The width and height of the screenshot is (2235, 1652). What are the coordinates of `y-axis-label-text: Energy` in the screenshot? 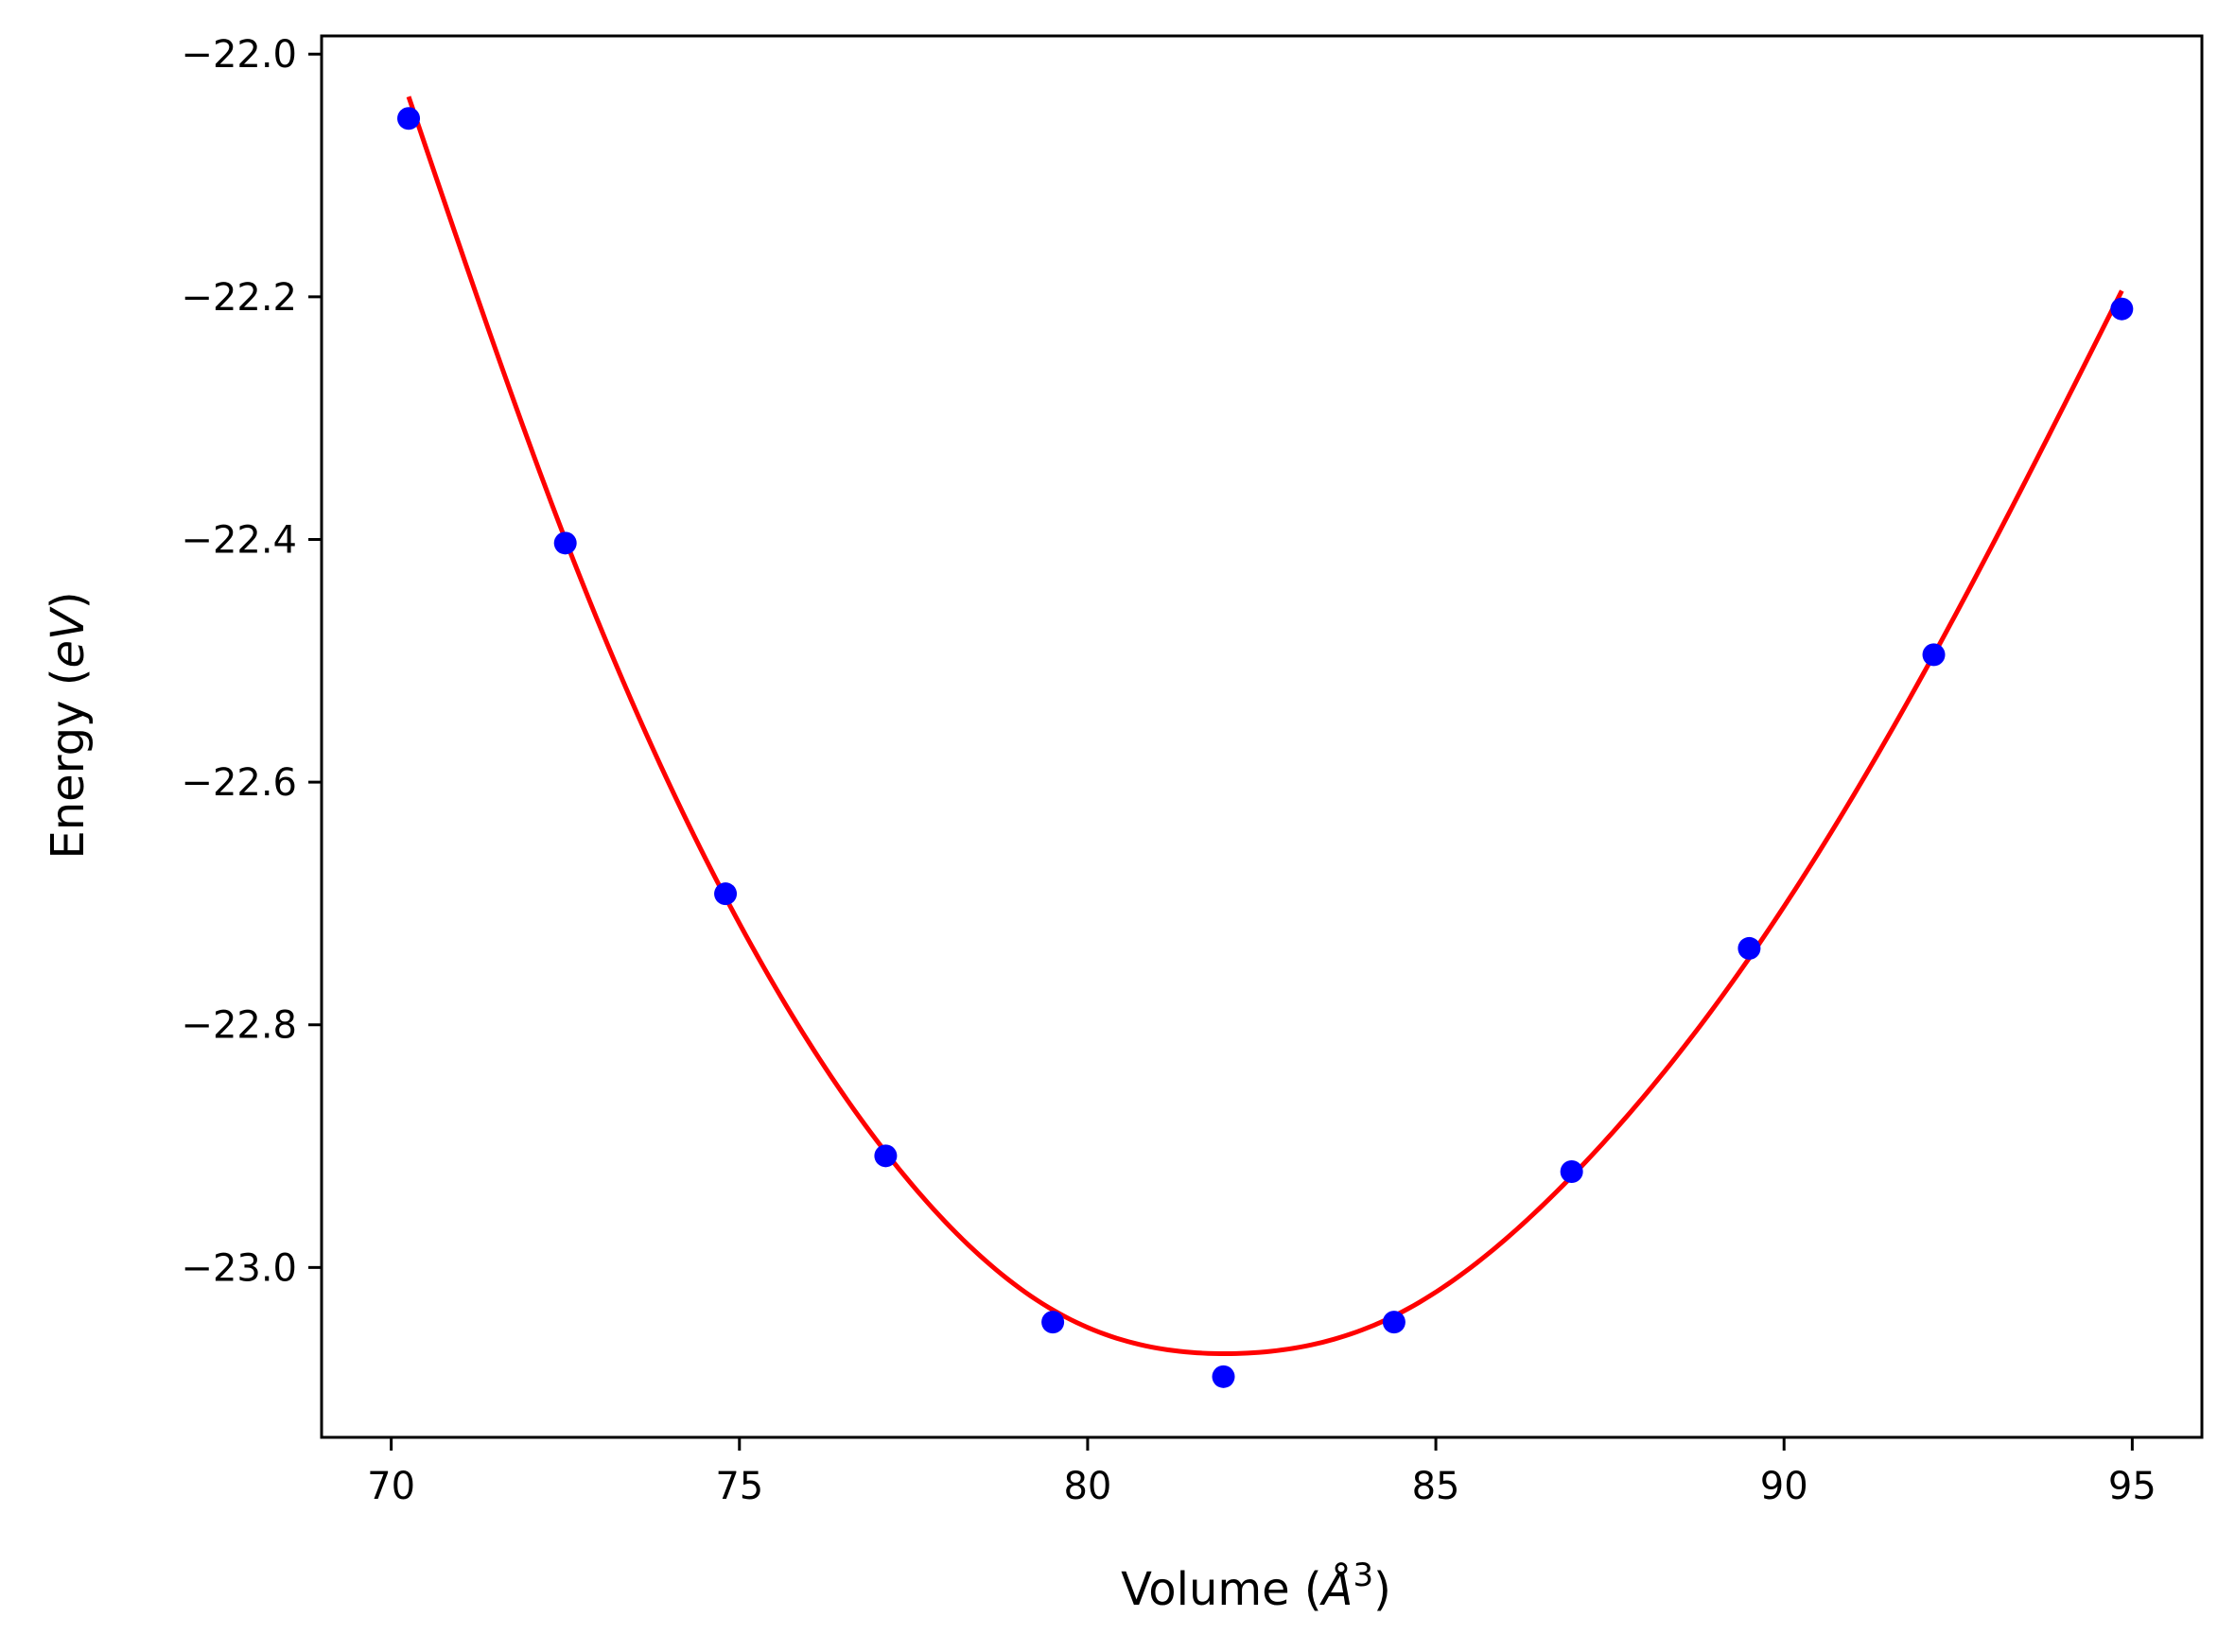 It's located at (68, 781).